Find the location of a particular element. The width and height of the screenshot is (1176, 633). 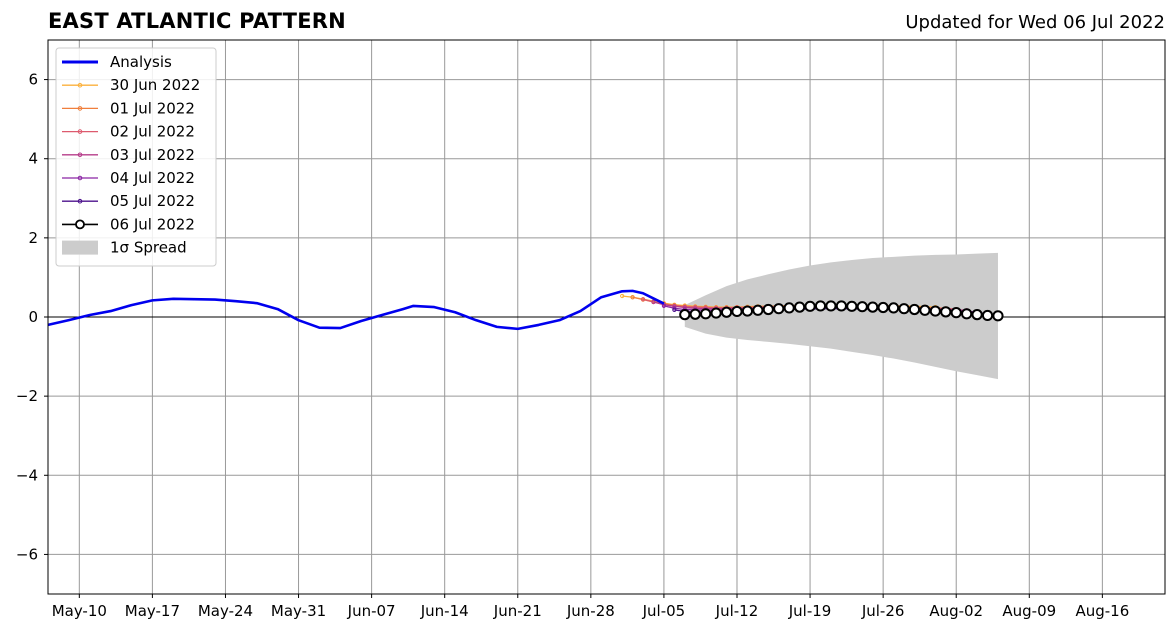

x-tick-label: Jul-19 is located at coordinates (810, 611).